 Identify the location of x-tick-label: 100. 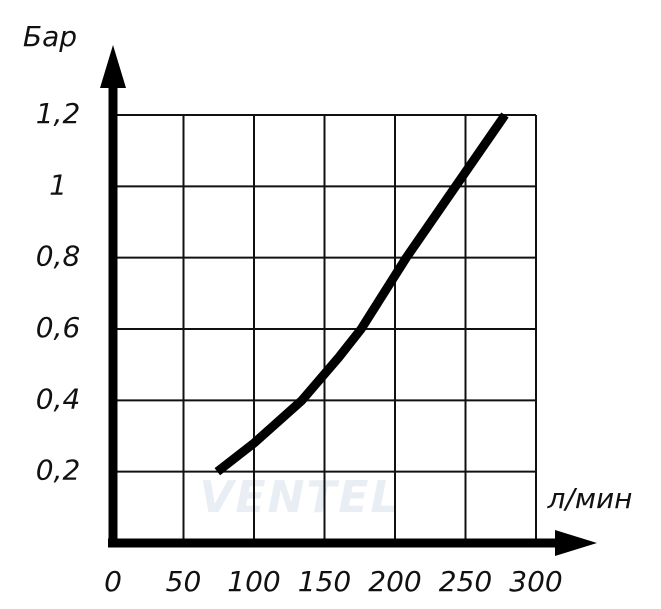
(253, 581).